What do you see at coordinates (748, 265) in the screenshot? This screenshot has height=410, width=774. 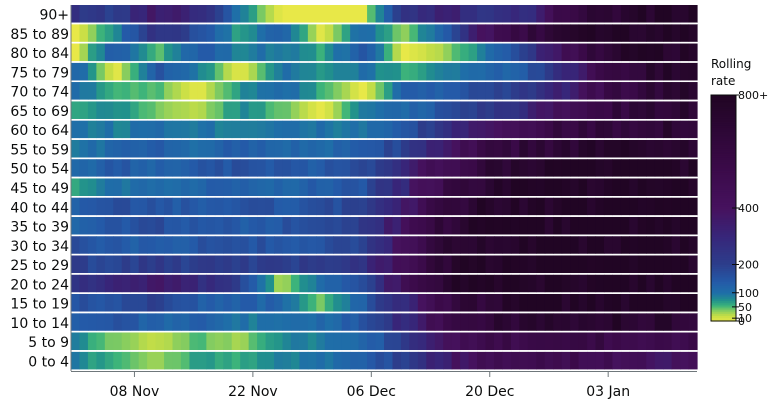 I see `legend-tick-label: 200` at bounding box center [748, 265].